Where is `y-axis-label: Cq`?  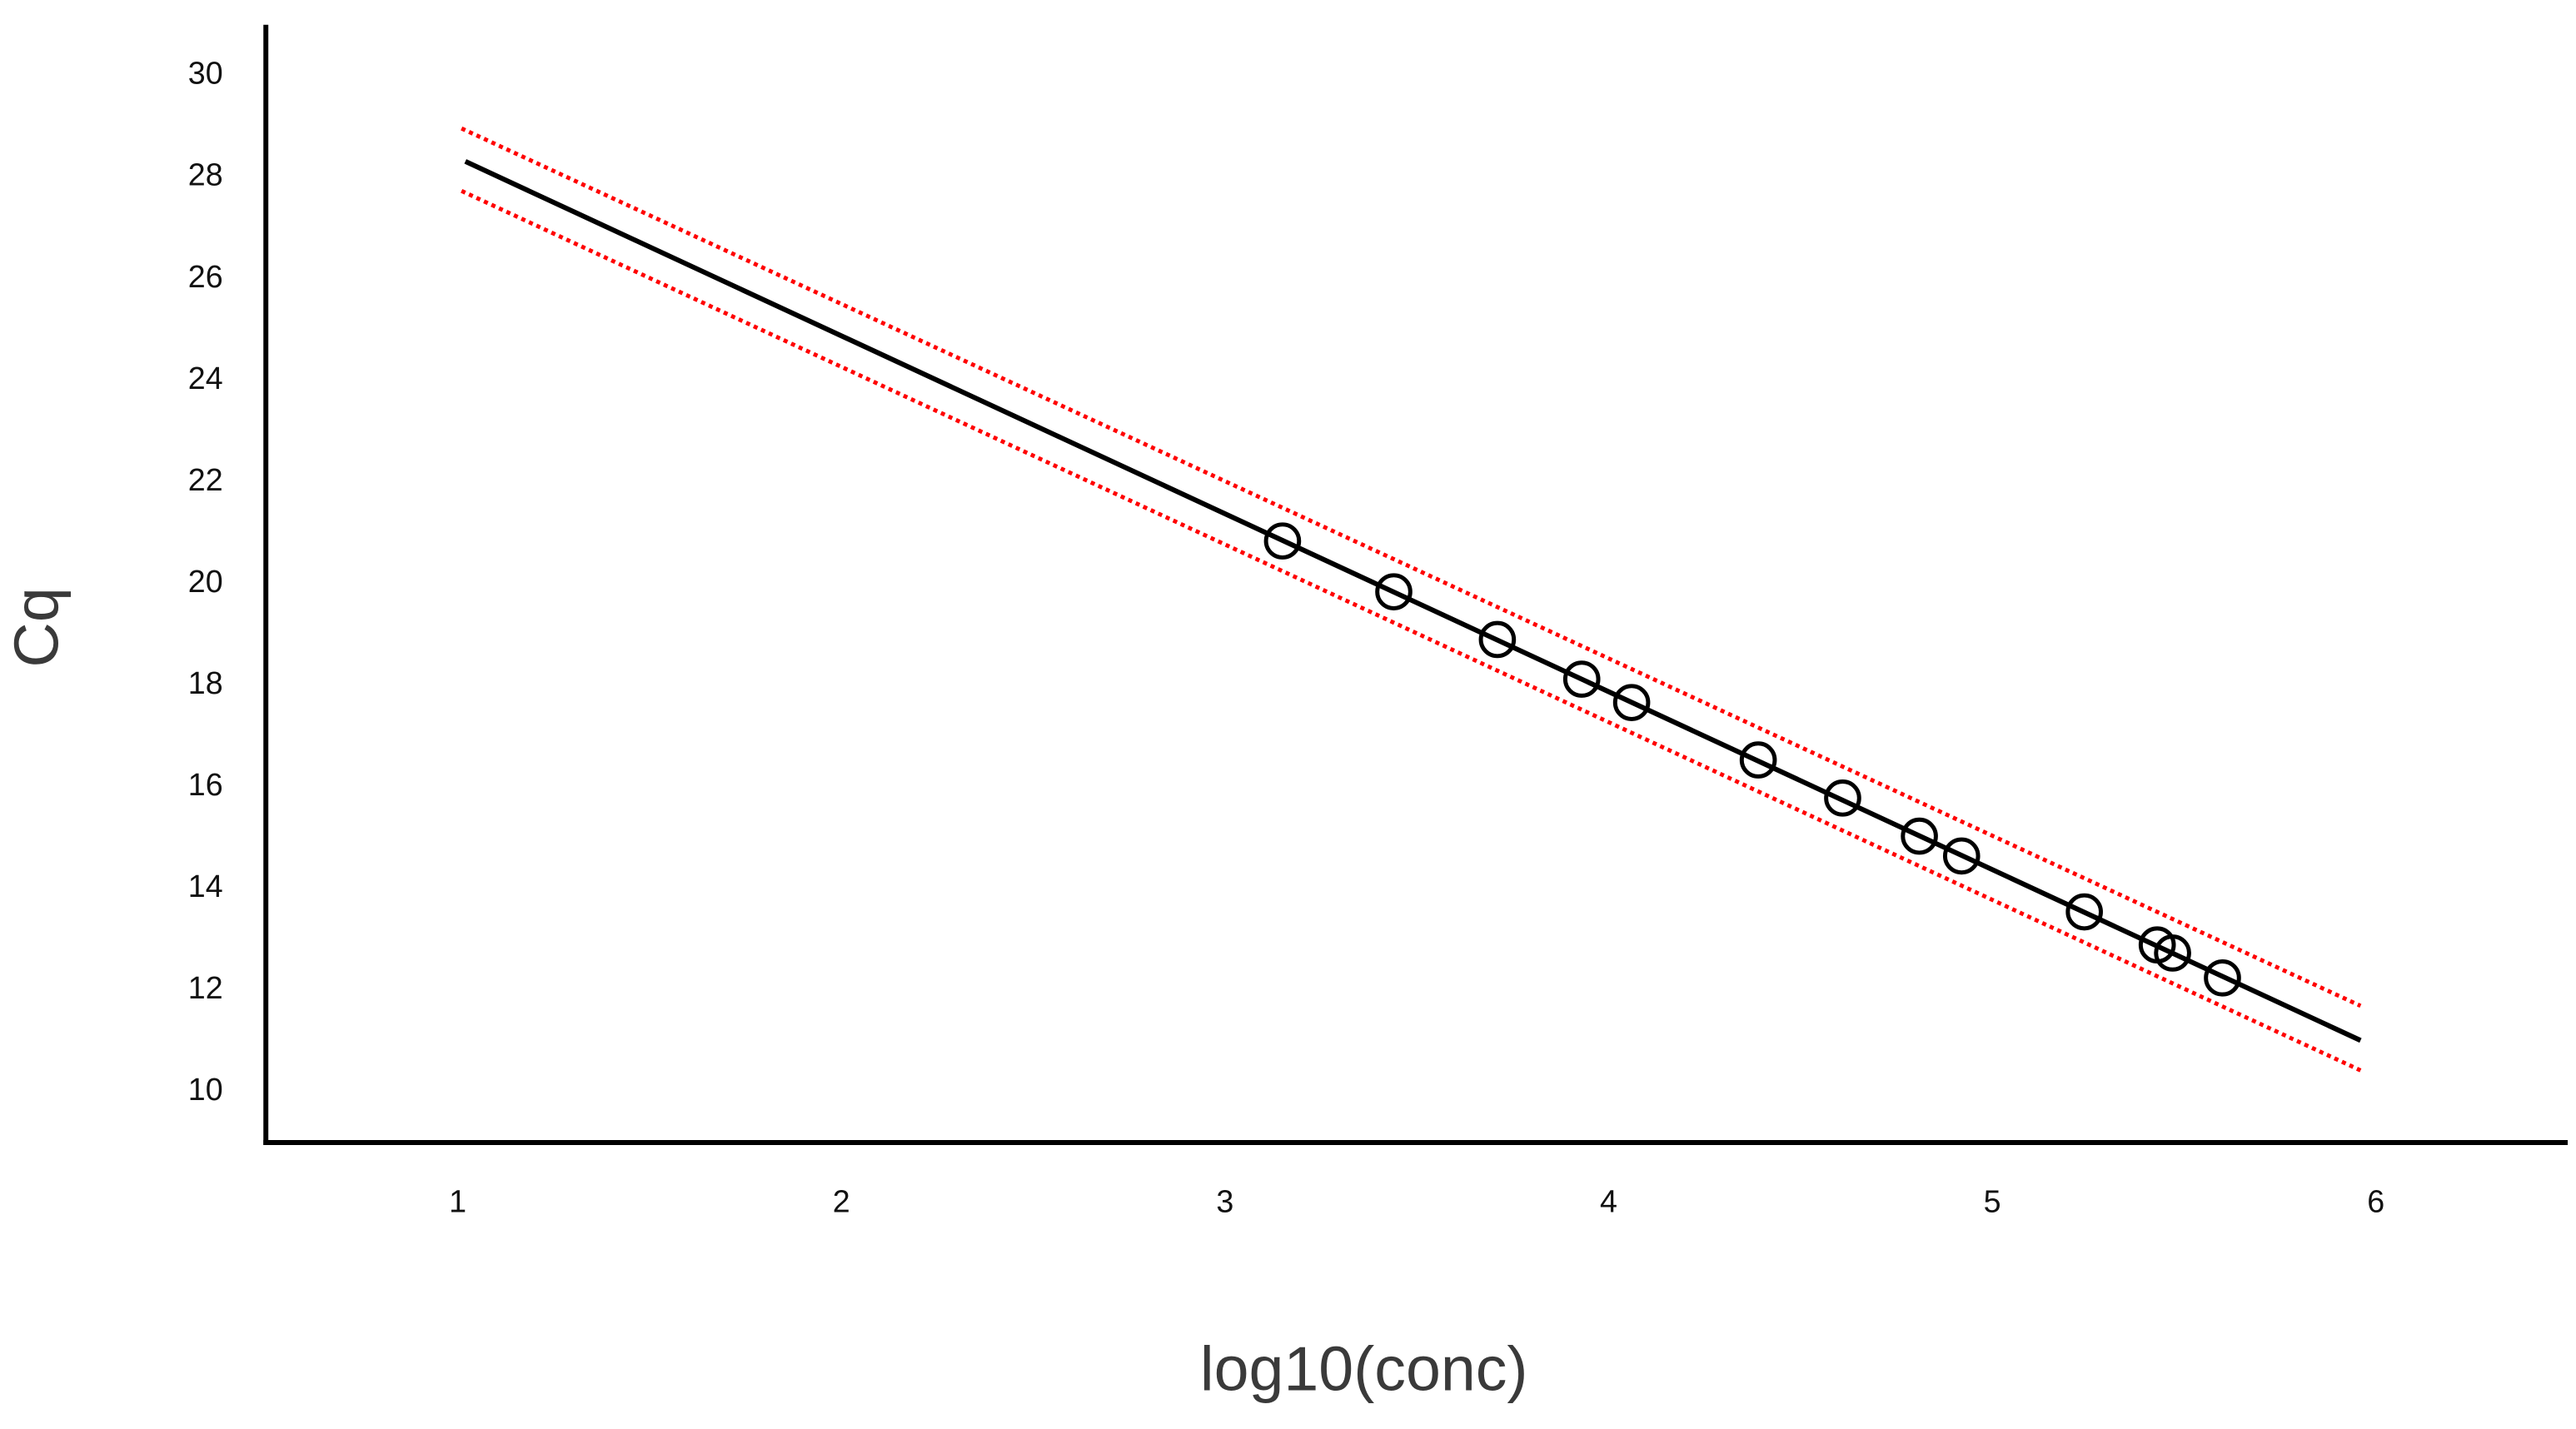
y-axis-label: Cq is located at coordinates (36, 627).